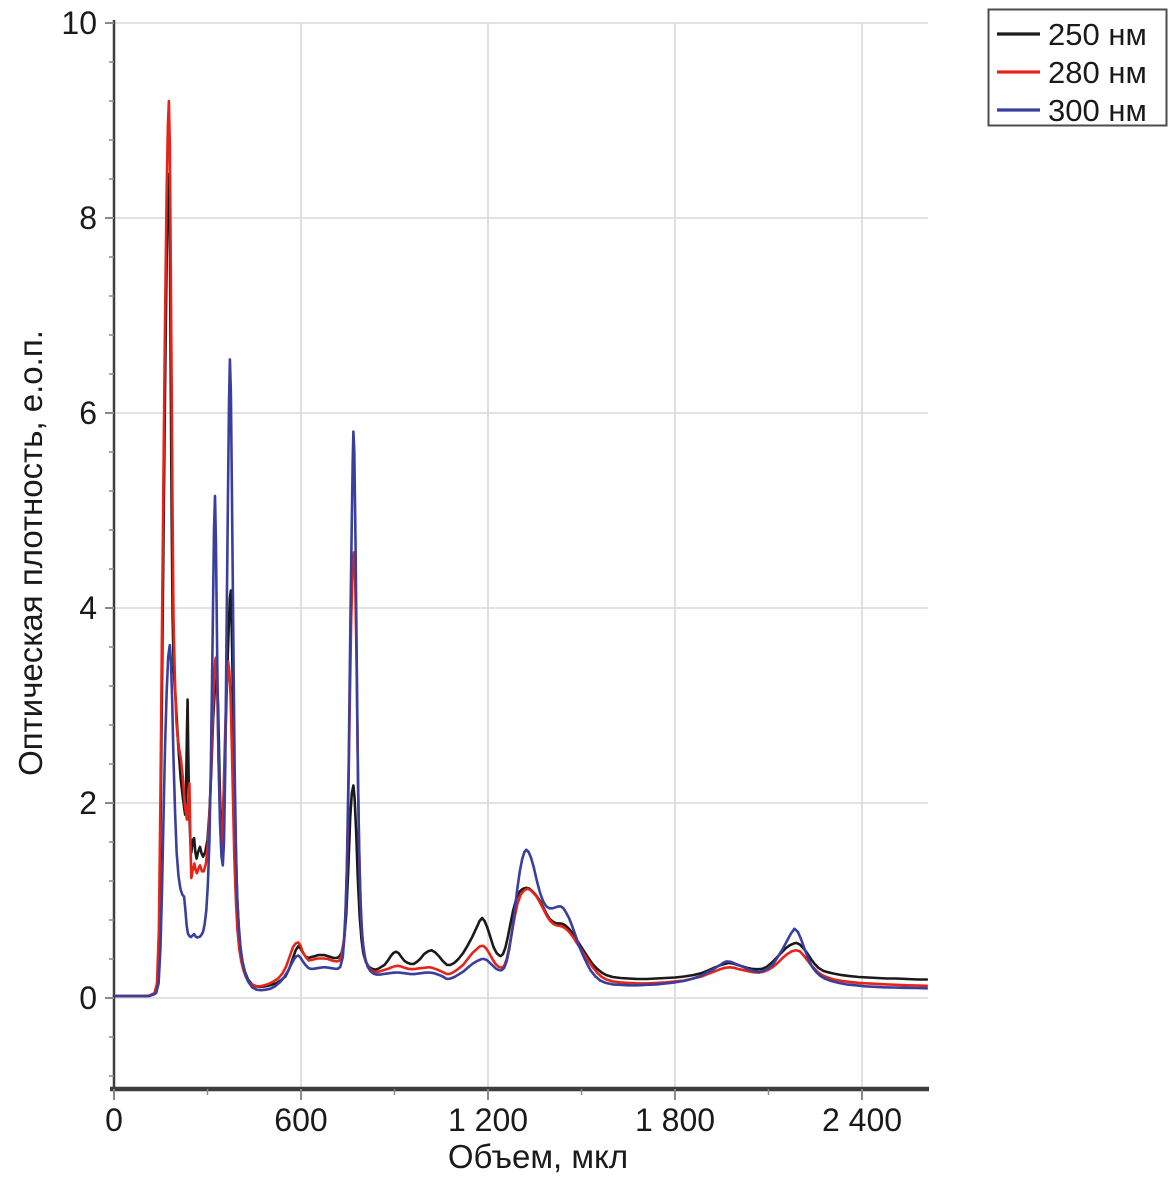 Image resolution: width=1174 pixels, height=1187 pixels. I want to click on x-tick-label: 600, so click(300, 1120).